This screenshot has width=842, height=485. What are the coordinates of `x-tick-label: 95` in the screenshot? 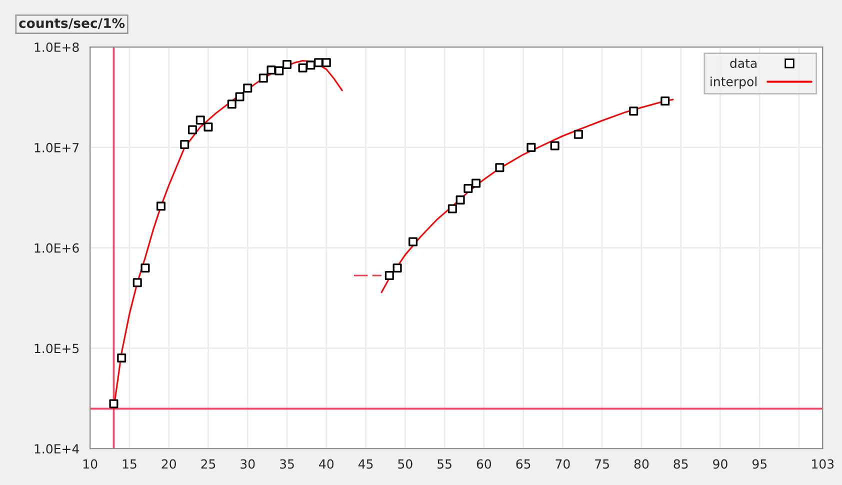 It's located at (759, 464).